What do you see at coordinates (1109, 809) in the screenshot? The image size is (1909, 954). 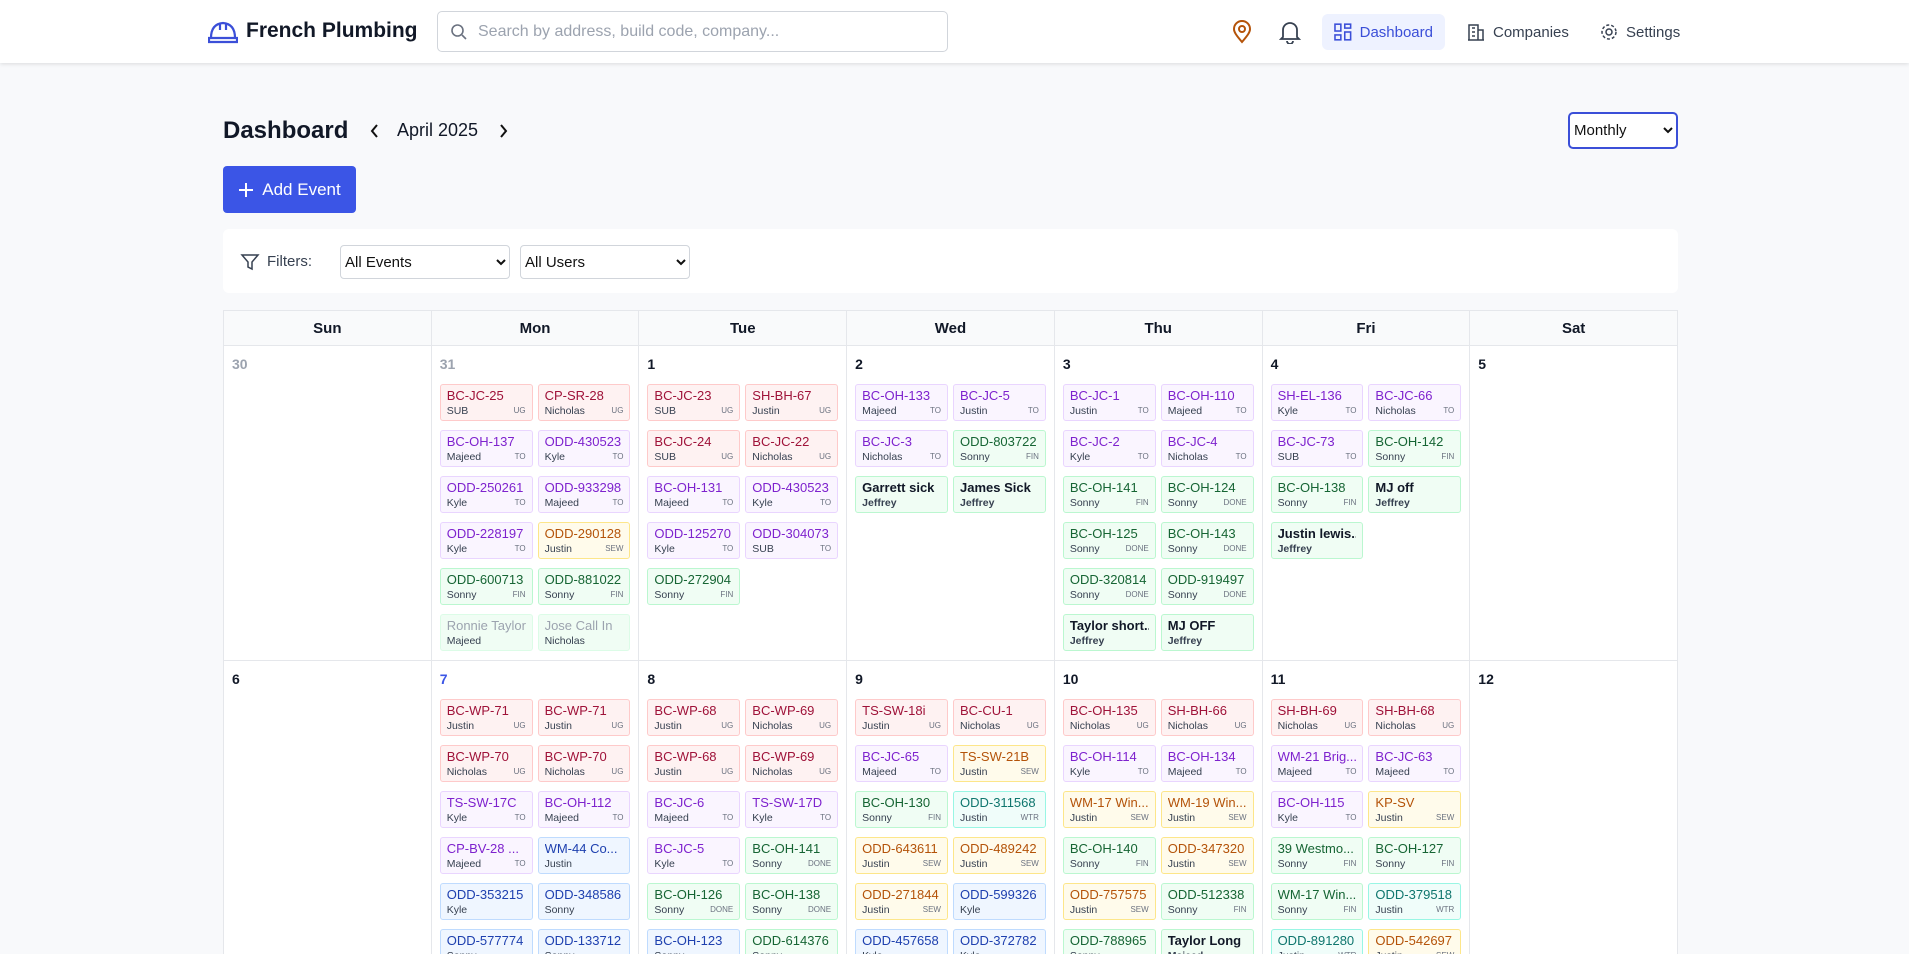 I see `event: WM-17 Win... Justin SEW` at bounding box center [1109, 809].